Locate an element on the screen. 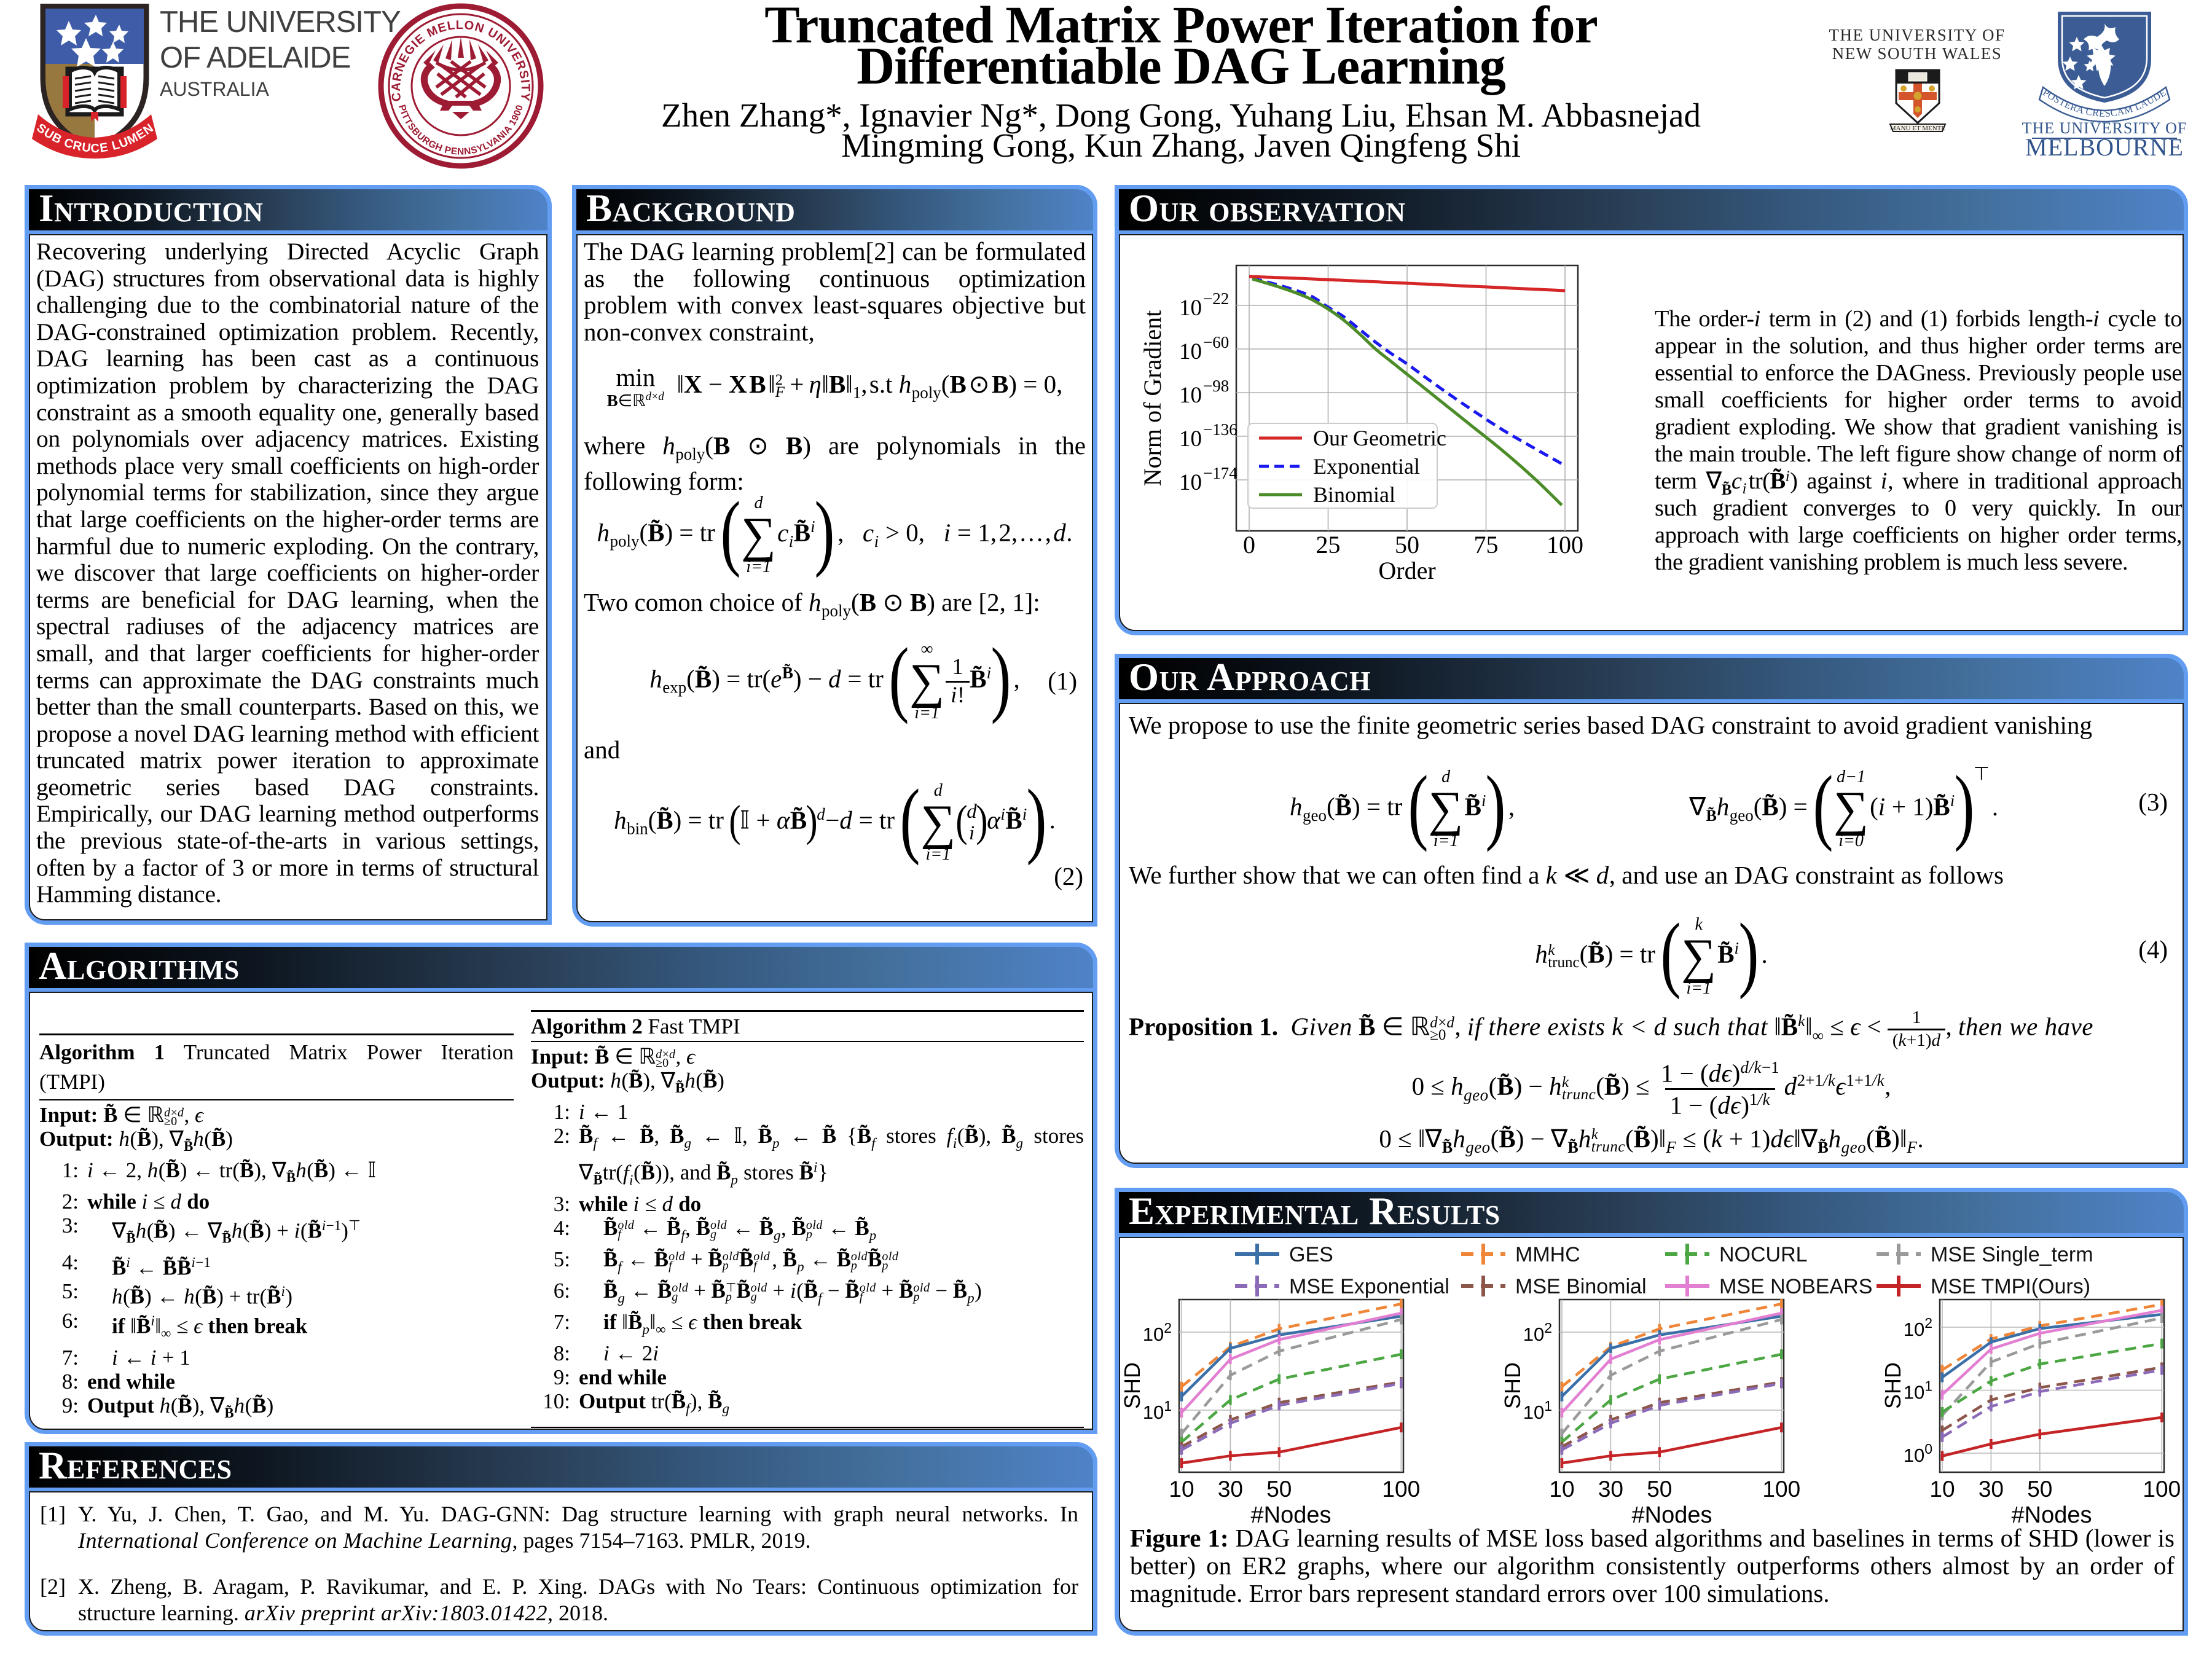 This screenshot has height=1659, width=2212. svg-text: −98 is located at coordinates (1216, 386).